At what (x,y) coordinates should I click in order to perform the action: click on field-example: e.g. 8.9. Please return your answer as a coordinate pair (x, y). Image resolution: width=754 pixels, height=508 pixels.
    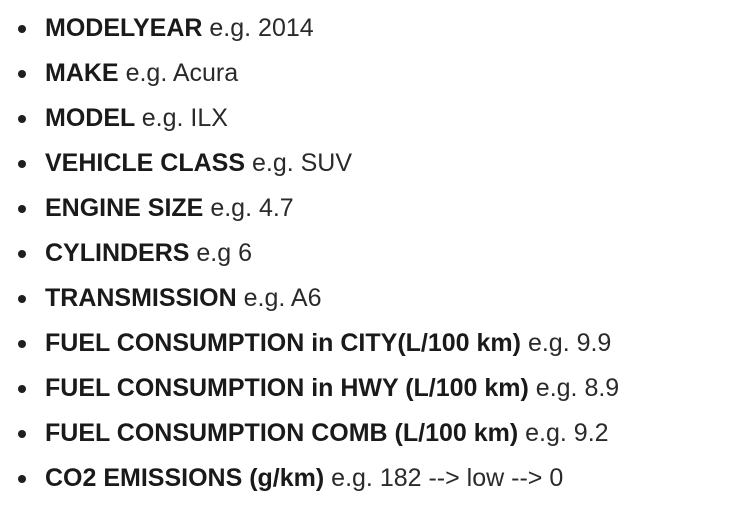
    Looking at the image, I should click on (577, 388).